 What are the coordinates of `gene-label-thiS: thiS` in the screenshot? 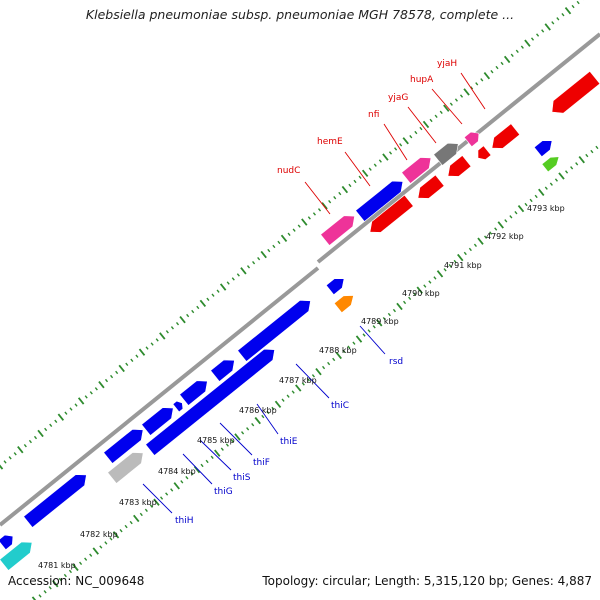 It's located at (242, 478).